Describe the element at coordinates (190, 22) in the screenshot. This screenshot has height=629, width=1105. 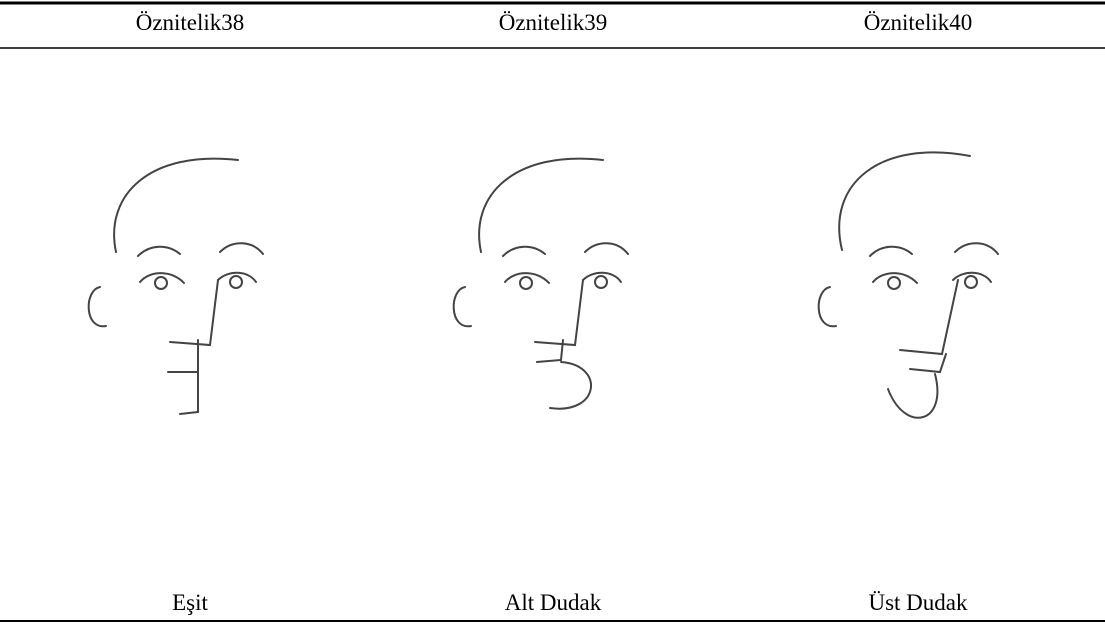
I see `header-cell: Öznitelik38` at that location.